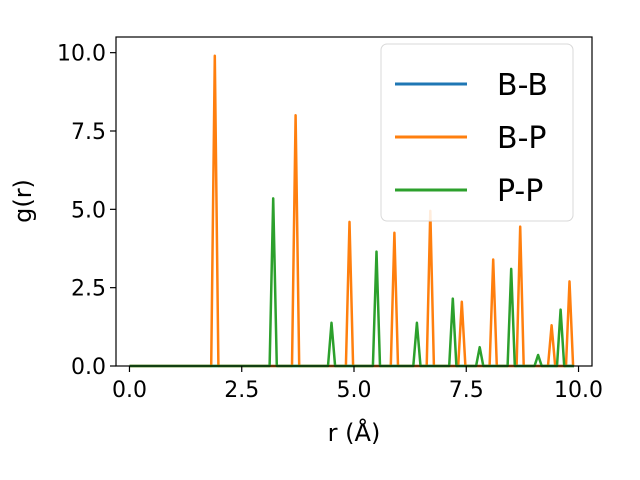  I want to click on x-tick-label: 10.0, so click(578, 390).